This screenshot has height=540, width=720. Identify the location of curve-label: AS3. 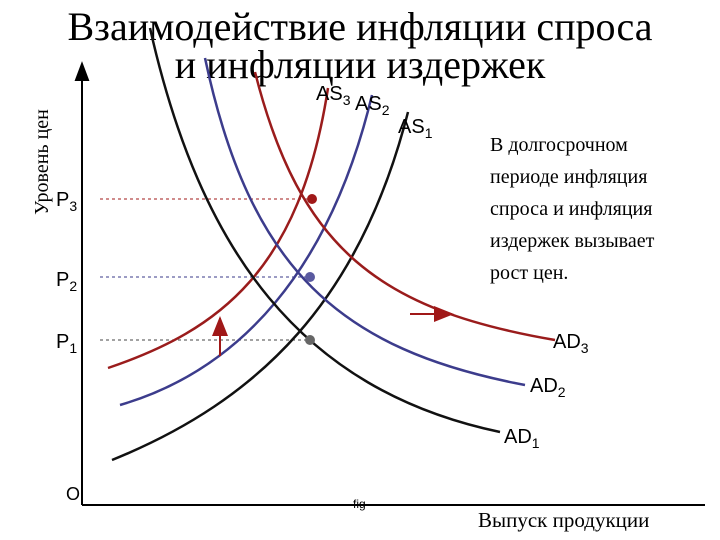
(333, 95).